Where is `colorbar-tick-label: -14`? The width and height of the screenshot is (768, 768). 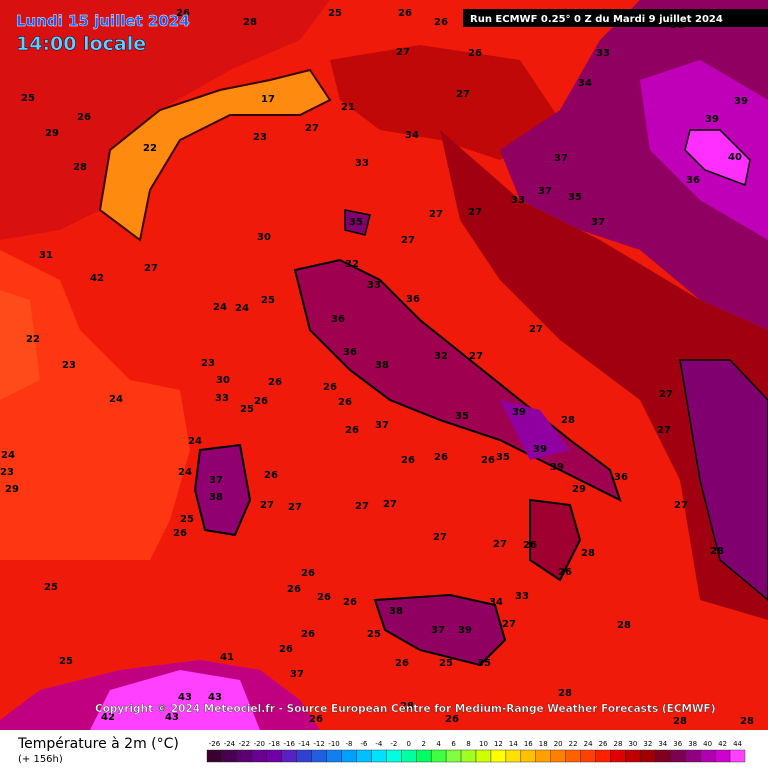 colorbar-tick-label: -14 is located at coordinates (304, 744).